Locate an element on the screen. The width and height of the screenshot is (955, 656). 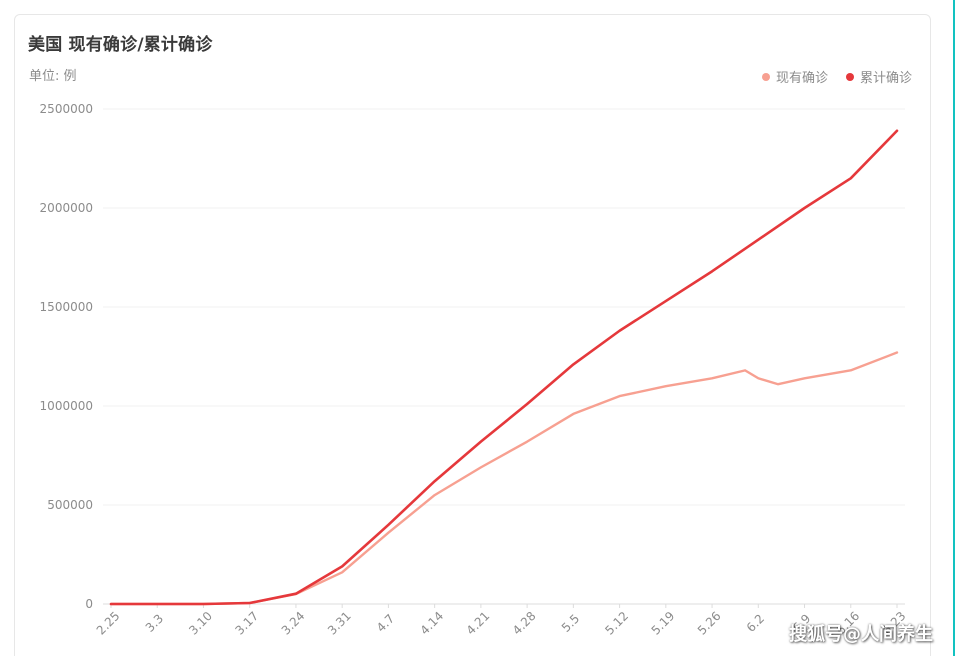
y-tick-label: 1500000 is located at coordinates (66, 307).